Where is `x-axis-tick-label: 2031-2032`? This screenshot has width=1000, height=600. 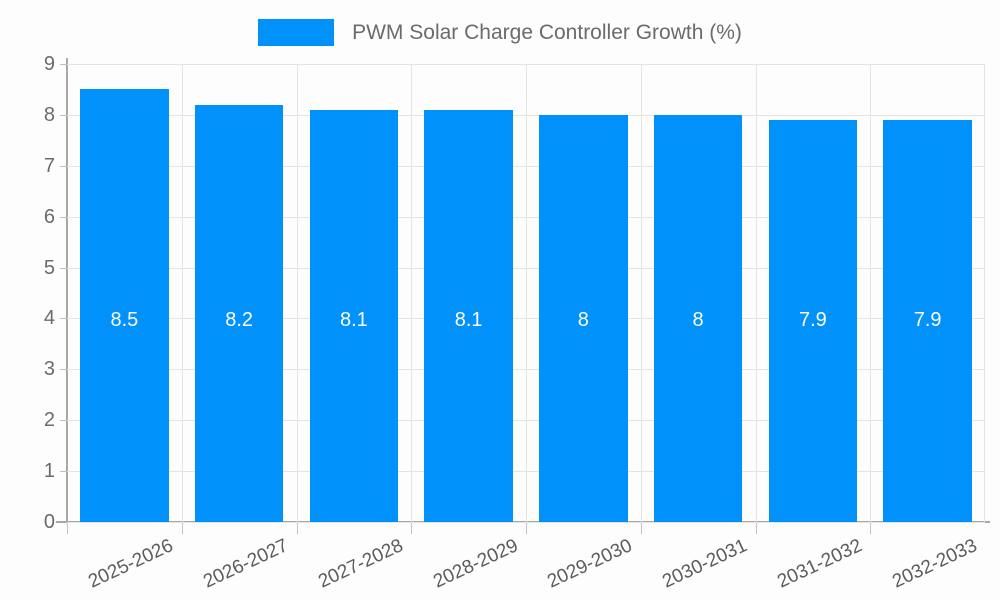
x-axis-tick-label: 2031-2032 is located at coordinates (820, 564).